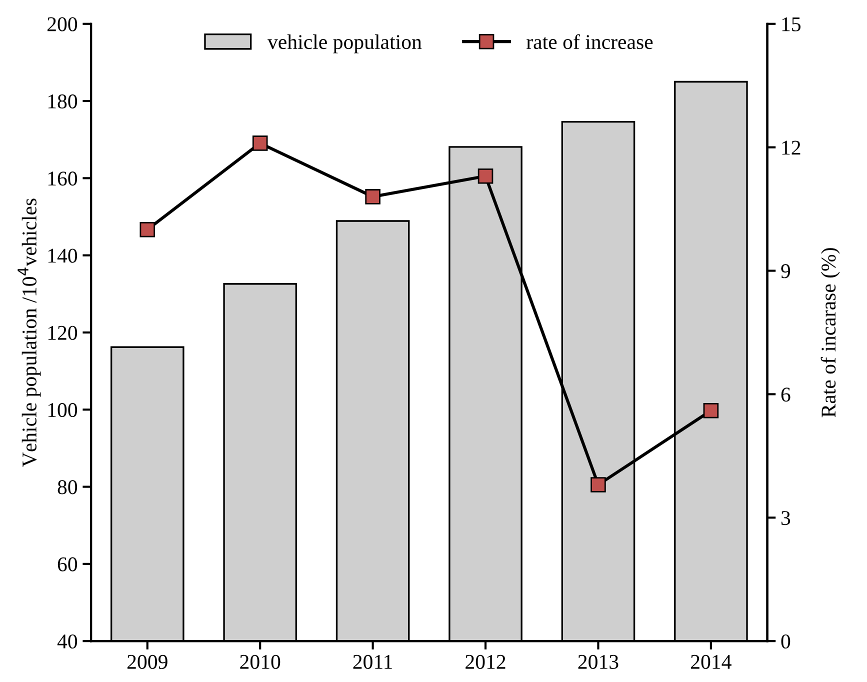  What do you see at coordinates (711, 661) in the screenshot?
I see `x-tick-label: 2014` at bounding box center [711, 661].